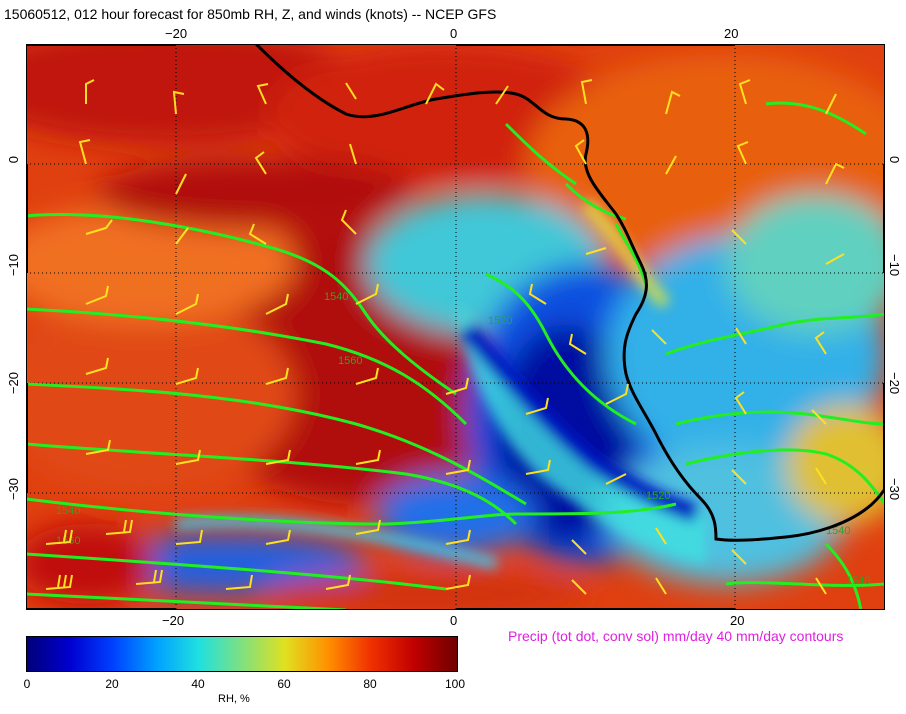 This screenshot has width=906, height=714. I want to click on lat-tick-left: −20, so click(13, 383).